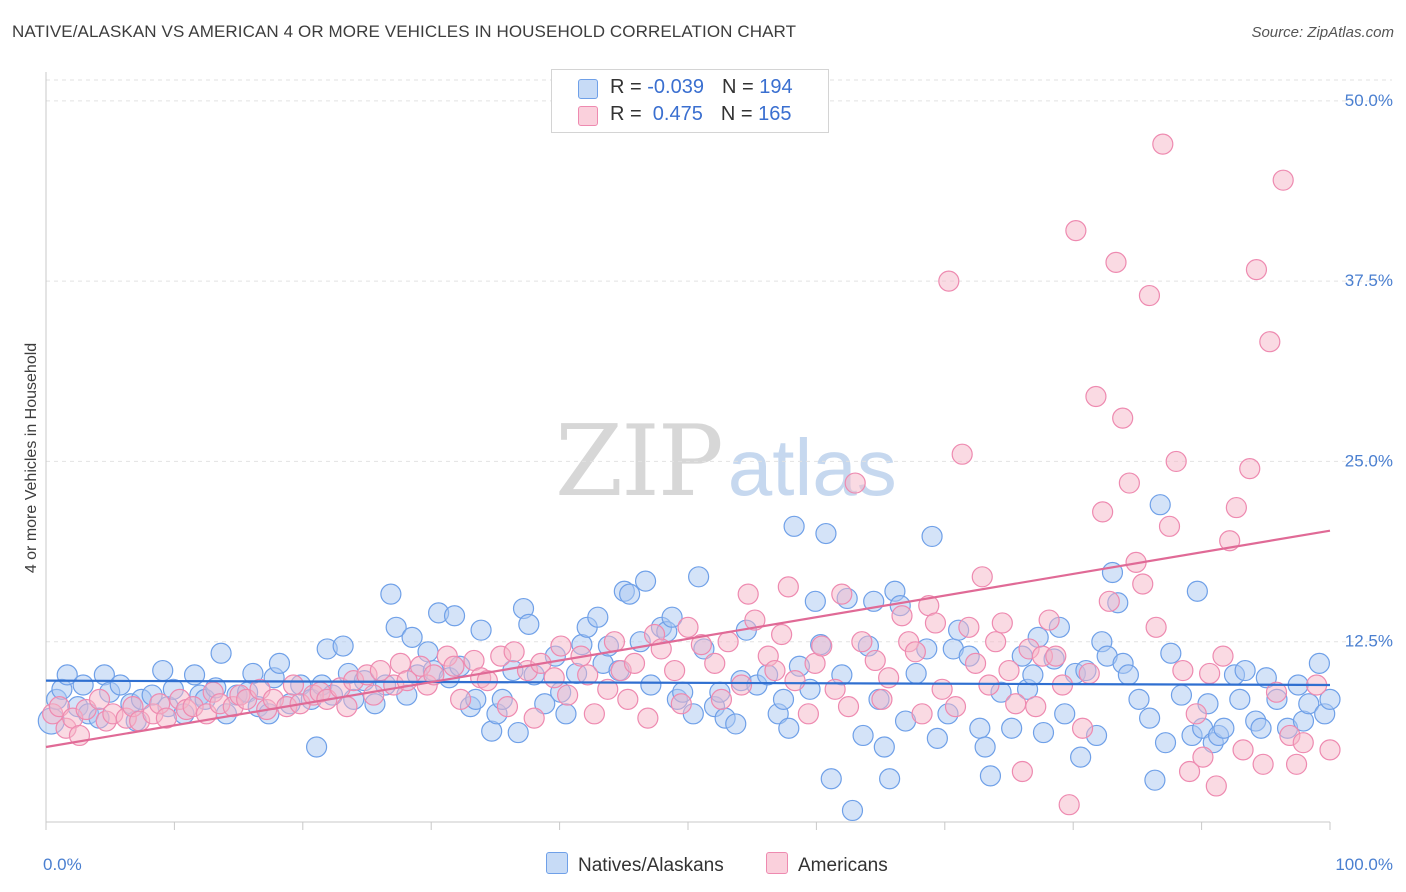  Describe the element at coordinates (1369, 280) in the screenshot. I see `y-tick-label: 37.5%` at that location.